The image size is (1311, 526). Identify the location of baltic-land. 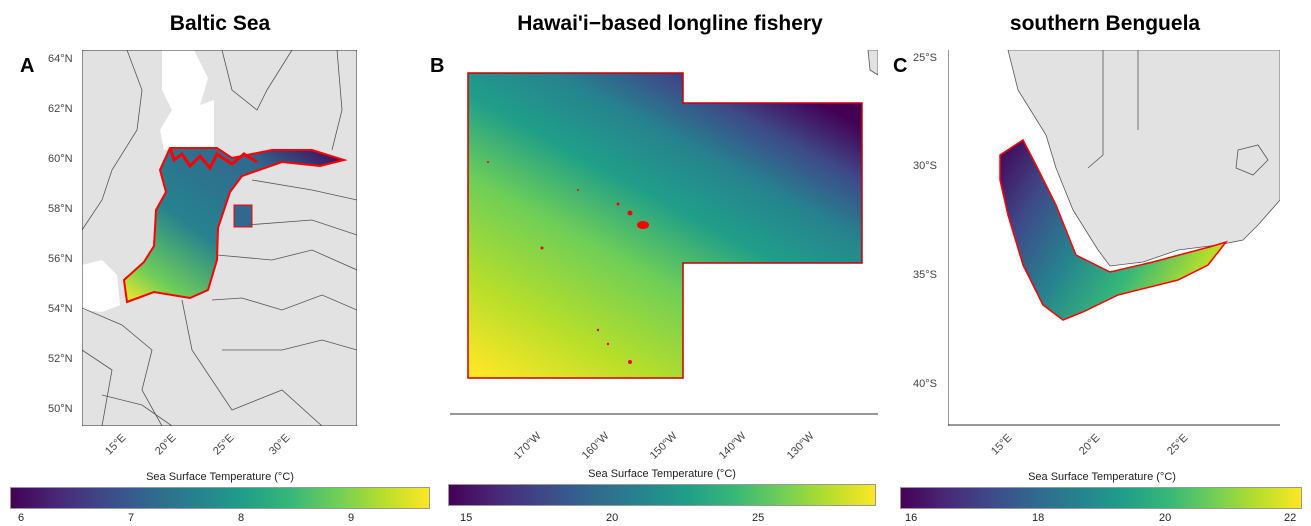
(219, 238).